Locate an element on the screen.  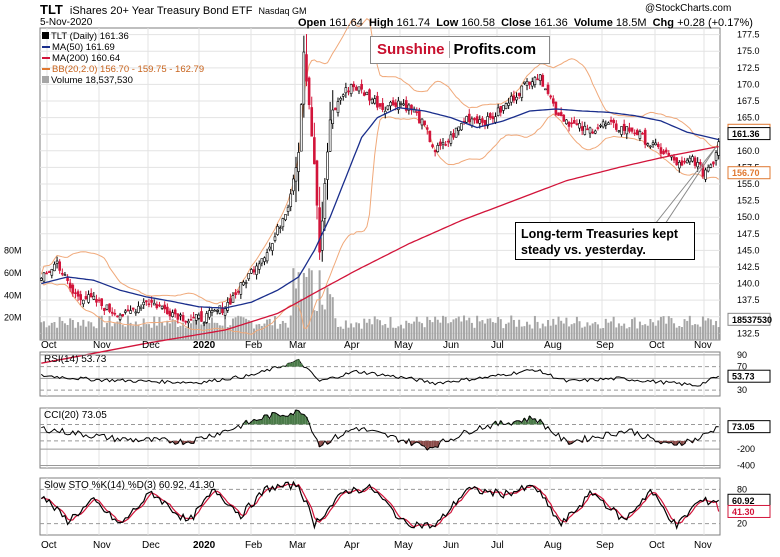
x-axis-label-top: Oct is located at coordinates (657, 345).